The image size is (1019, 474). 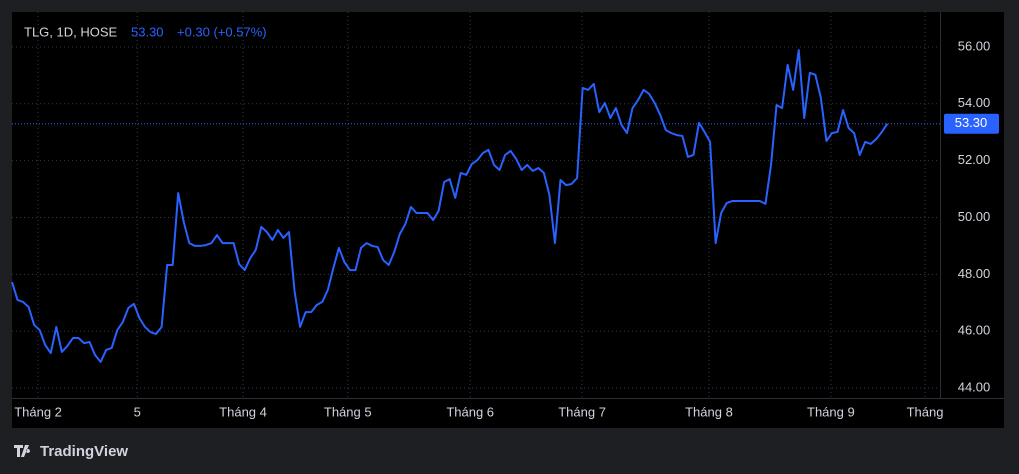 What do you see at coordinates (974, 273) in the screenshot?
I see `y-tick-label: 48.00` at bounding box center [974, 273].